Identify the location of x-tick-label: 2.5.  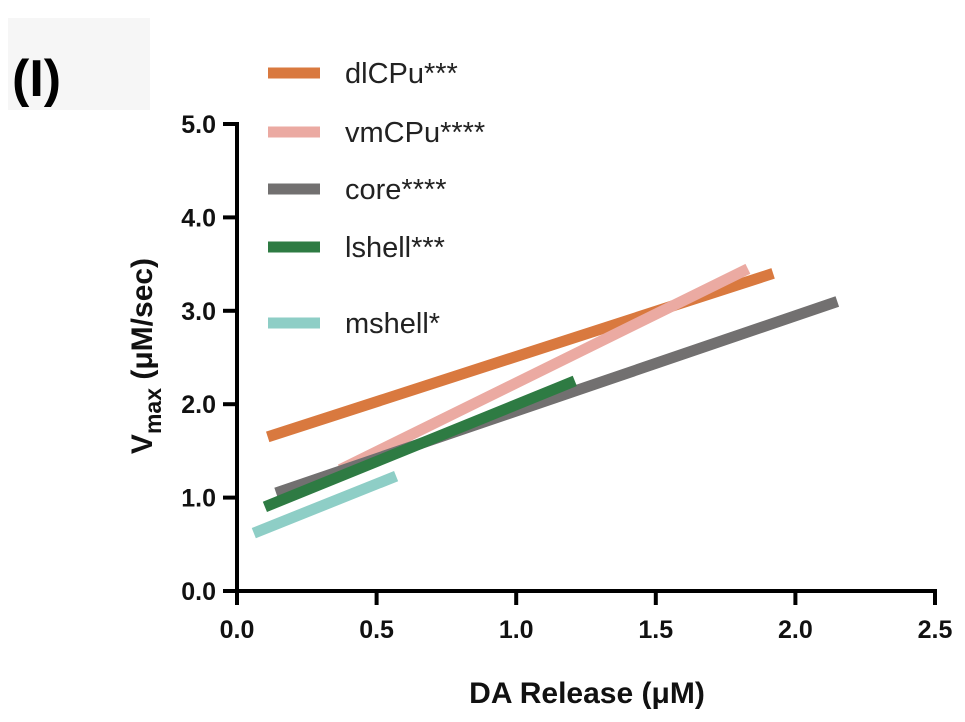
(935, 630).